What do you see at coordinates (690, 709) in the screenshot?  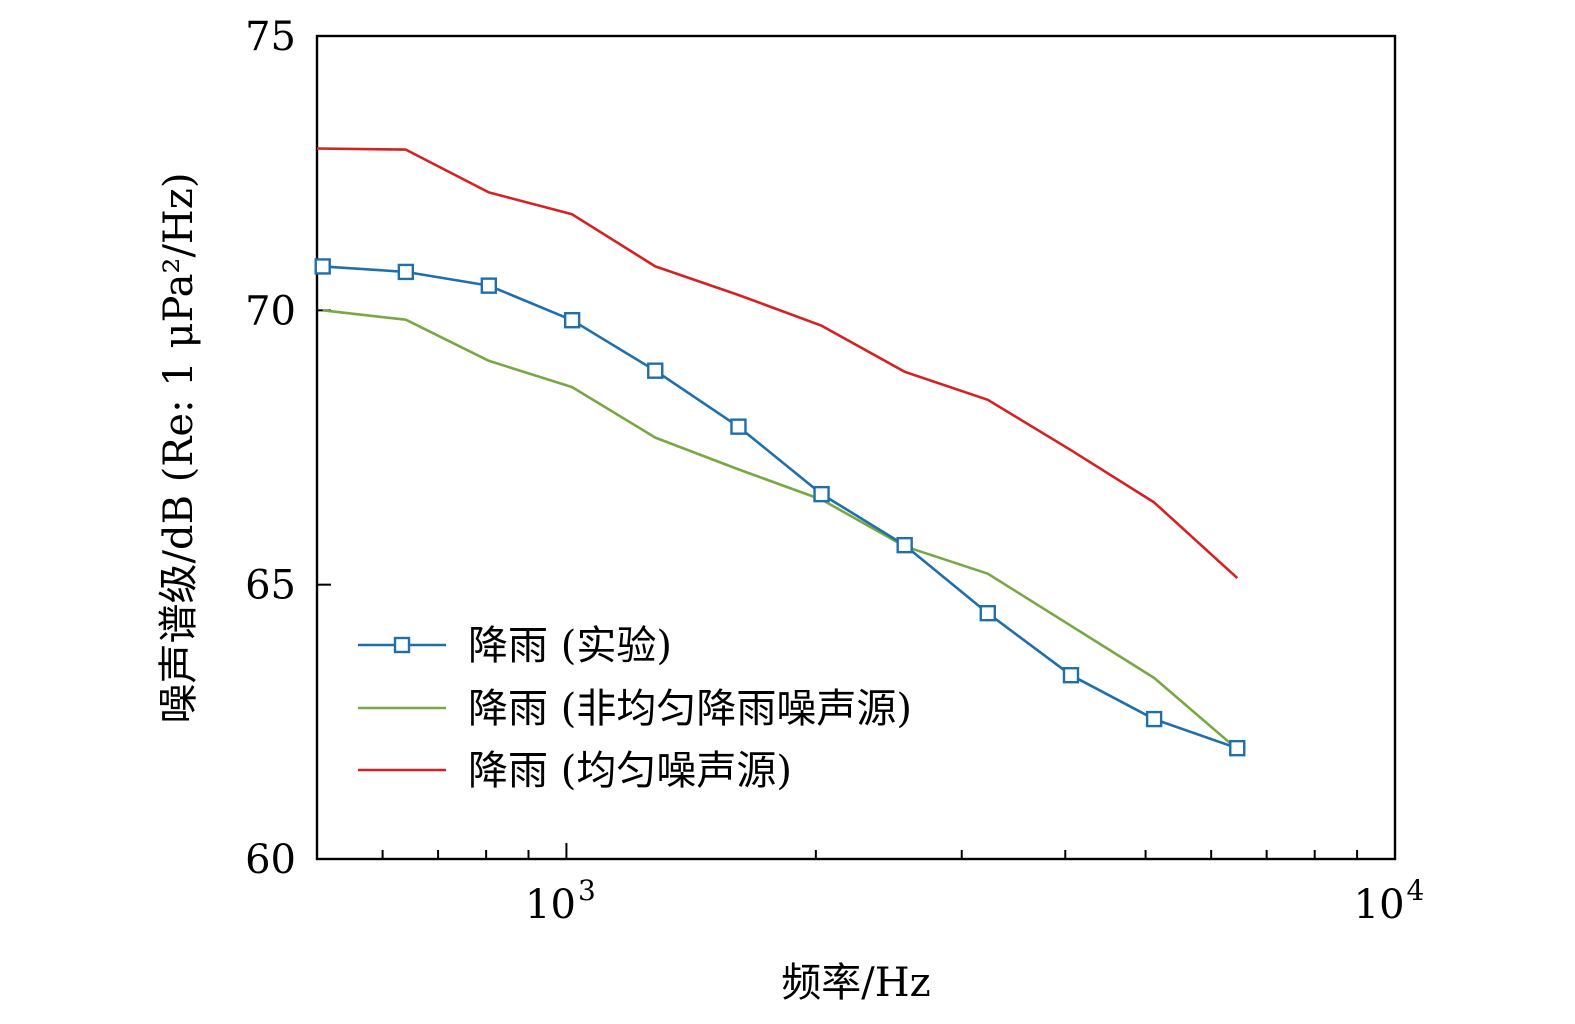 I see `legend-label-2: 降雨 (非均匀降雨噪声源)` at bounding box center [690, 709].